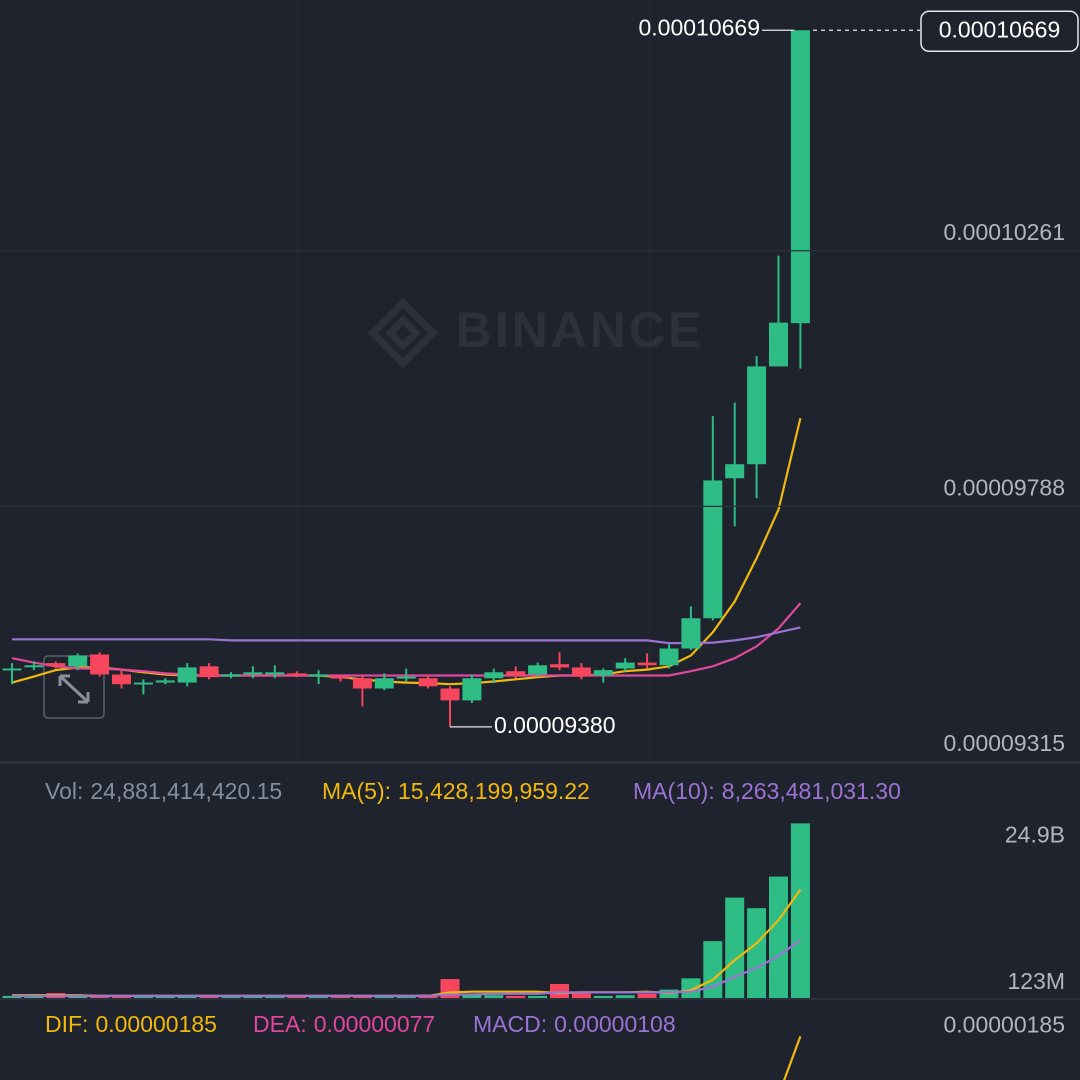 The image size is (1080, 1080). I want to click on readout: DIF: 0.00000185, so click(131, 1024).